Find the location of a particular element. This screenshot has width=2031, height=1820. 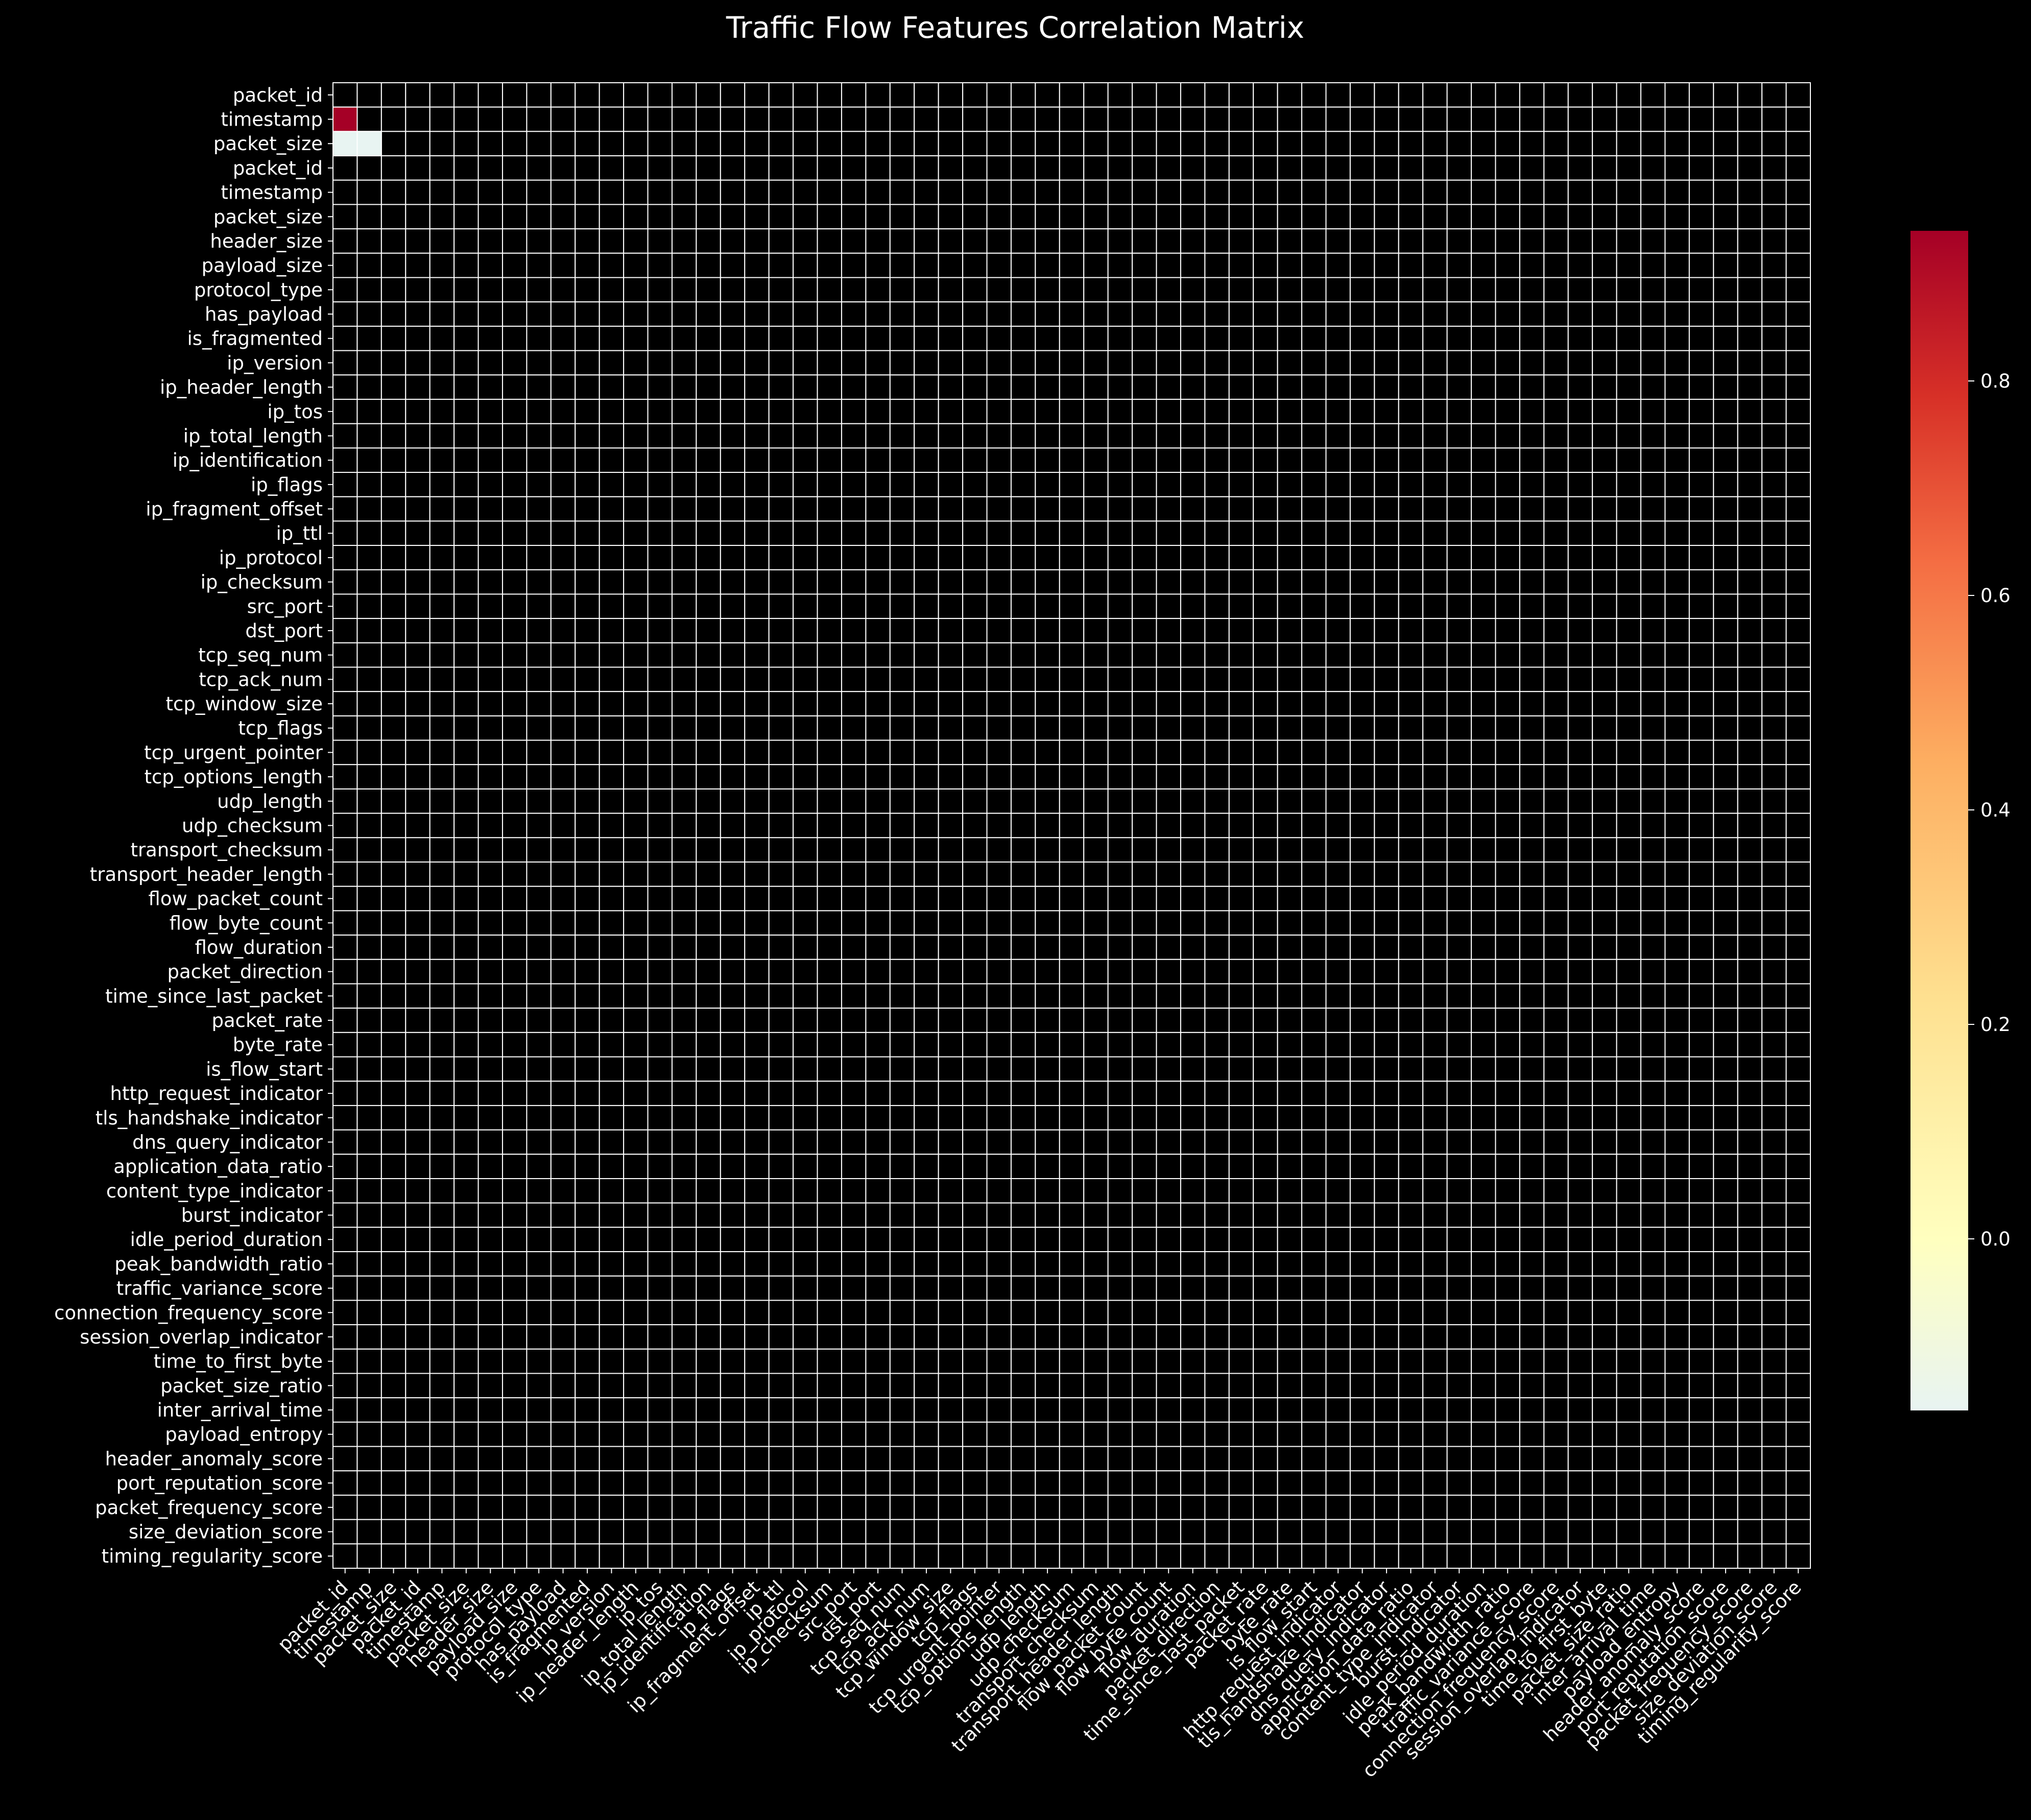

chart-title: Traffic Flow Features Correlation Matrix is located at coordinates (1015, 27).